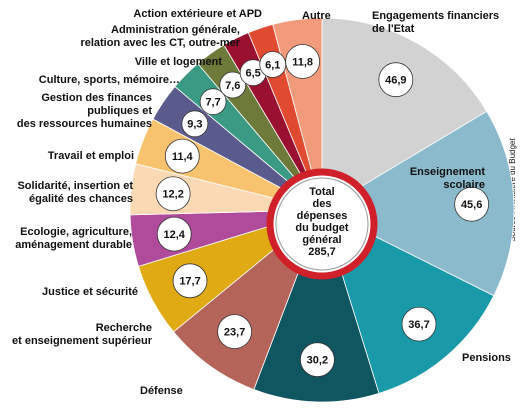  Describe the element at coordinates (91, 156) in the screenshot. I see `category-label: Travail et emploi` at that location.